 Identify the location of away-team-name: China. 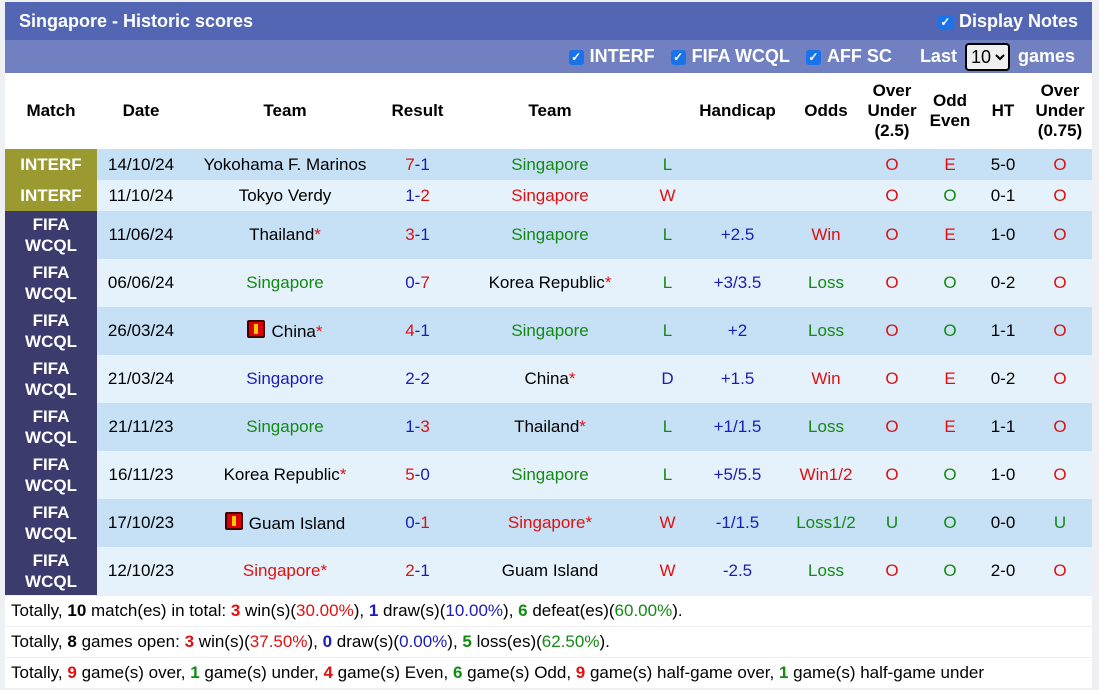
(546, 378).